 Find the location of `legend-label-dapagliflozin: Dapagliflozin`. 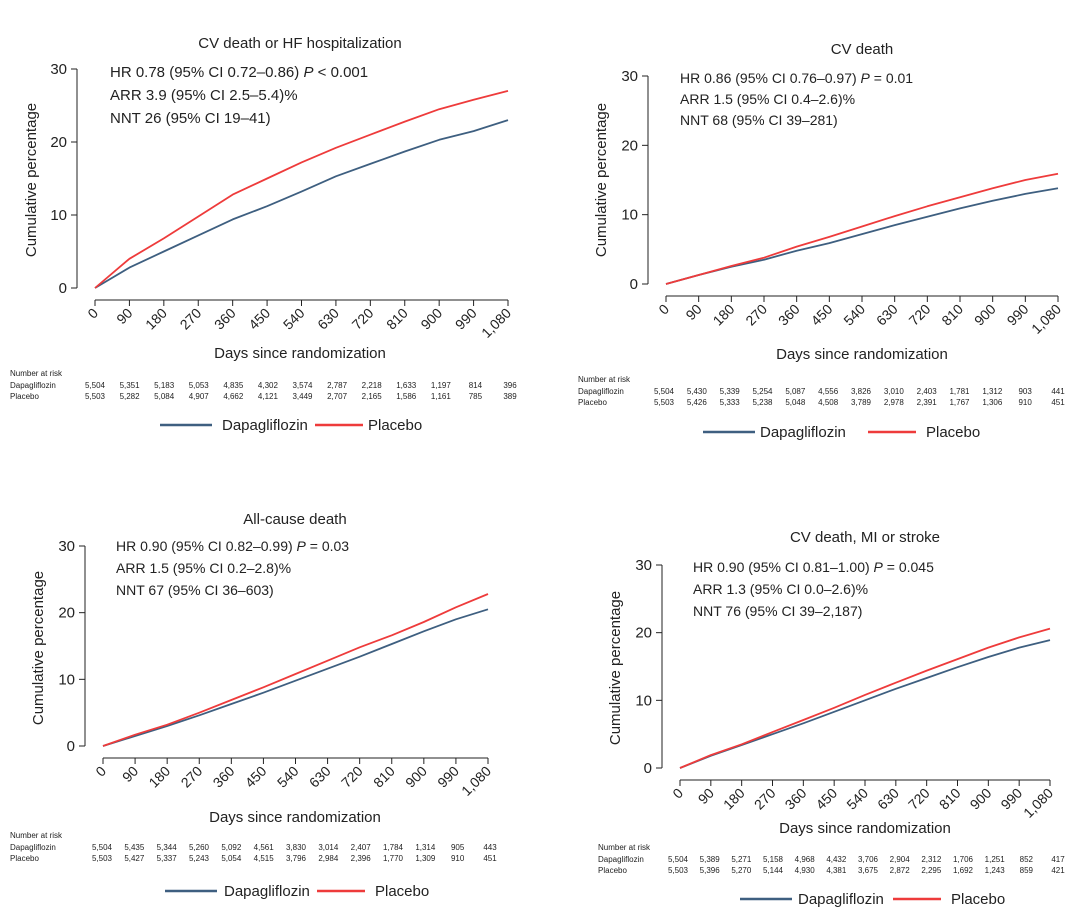

legend-label-dapagliflozin: Dapagliflozin is located at coordinates (841, 899).